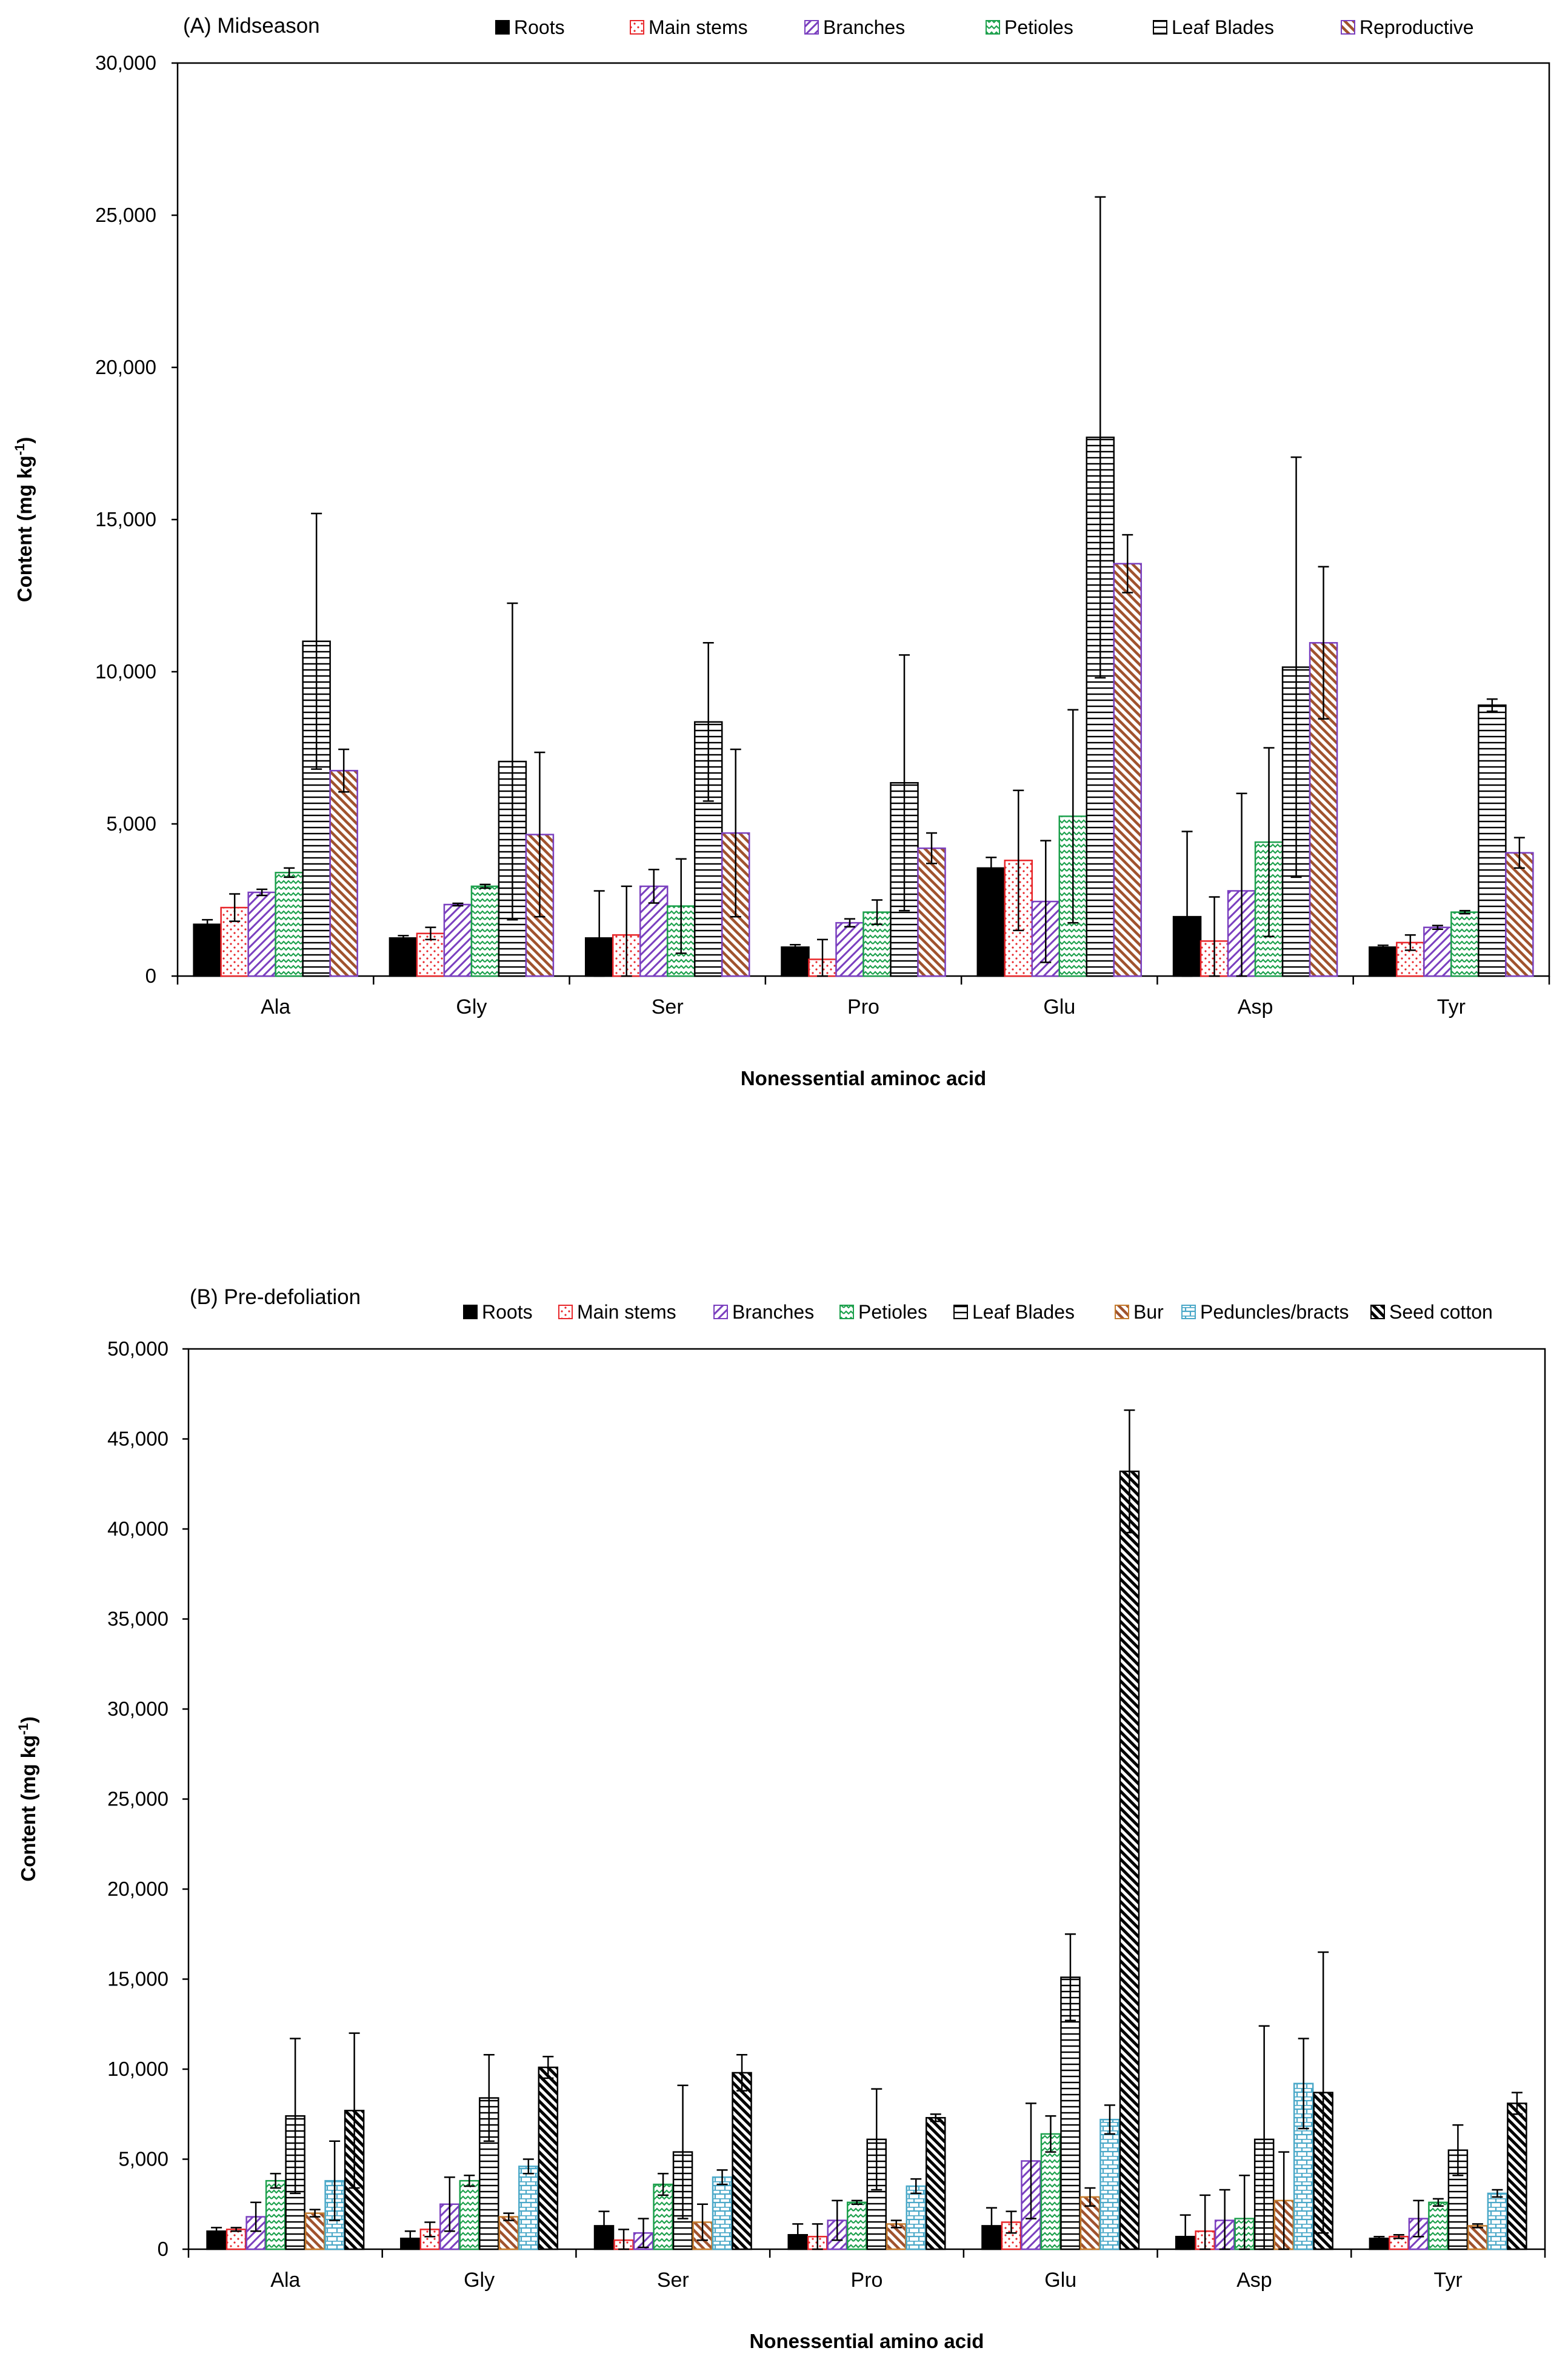 The height and width of the screenshot is (2365, 1568). What do you see at coordinates (931, 912) in the screenshot?
I see `bar-reproductive-pro` at bounding box center [931, 912].